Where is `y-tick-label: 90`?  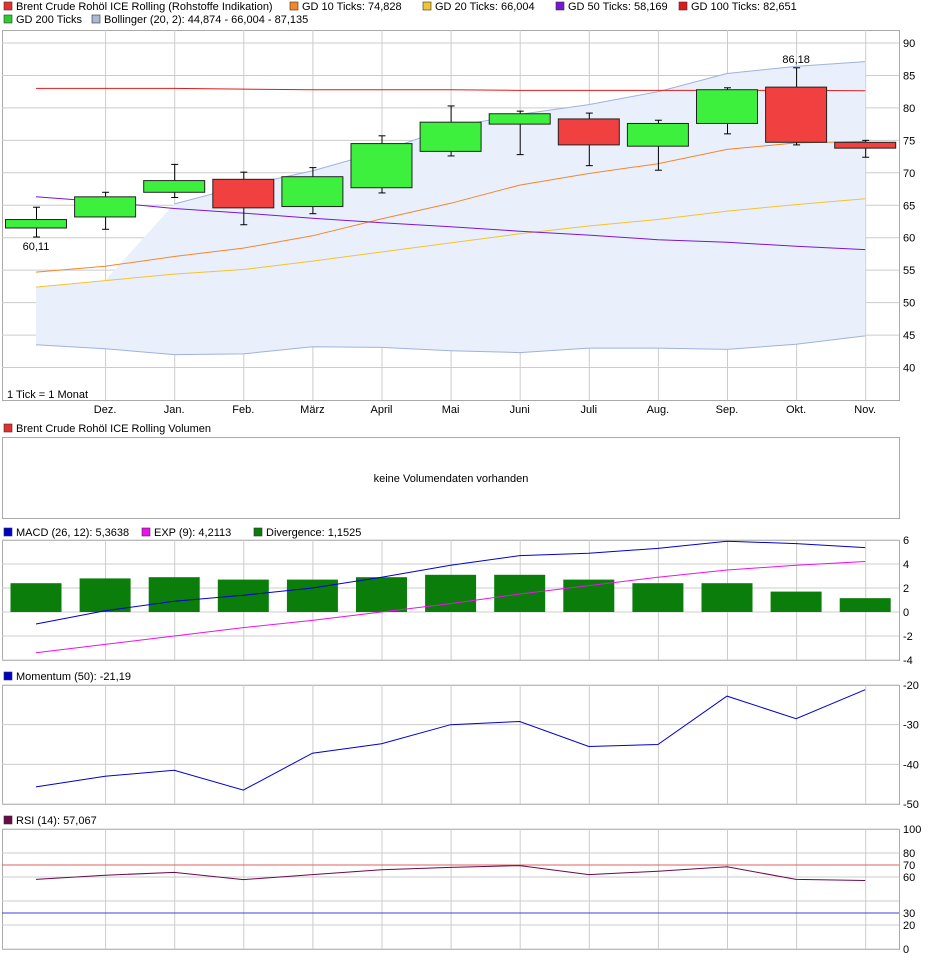 y-tick-label: 90 is located at coordinates (909, 44).